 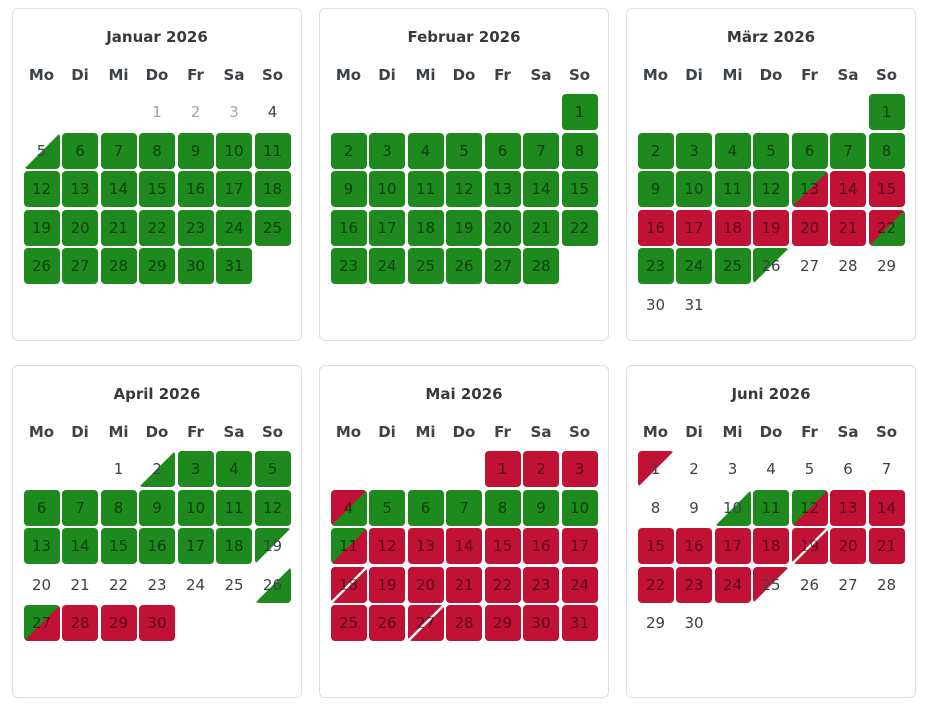 I want to click on day-cell: 28, so click(x=541, y=266).